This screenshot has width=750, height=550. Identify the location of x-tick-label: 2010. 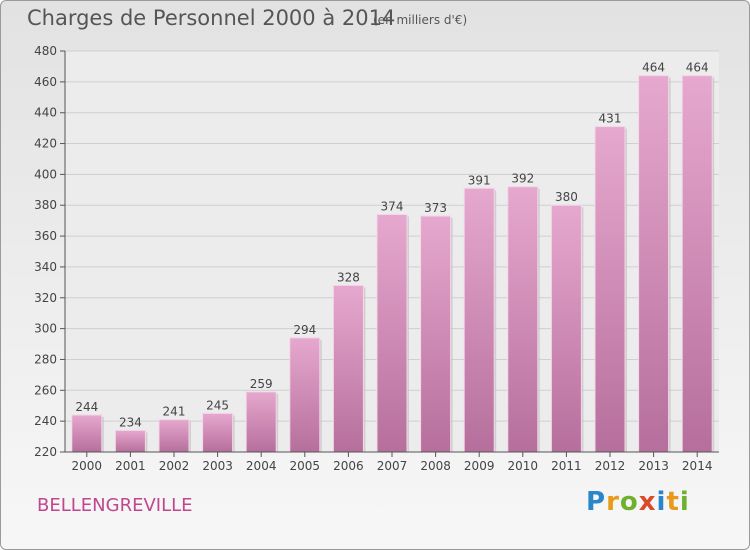
(523, 466).